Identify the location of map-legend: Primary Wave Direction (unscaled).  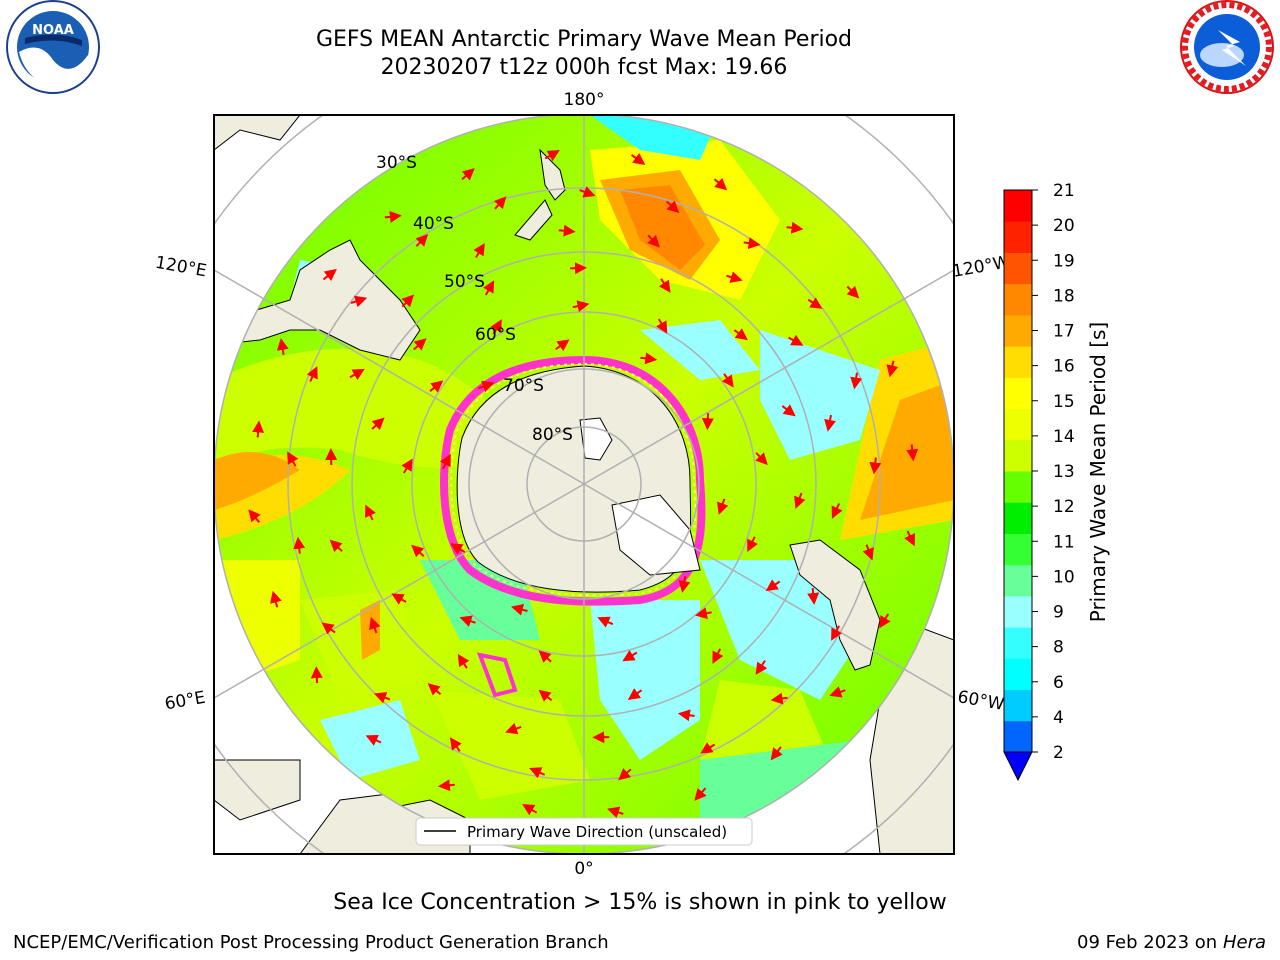
(584, 831).